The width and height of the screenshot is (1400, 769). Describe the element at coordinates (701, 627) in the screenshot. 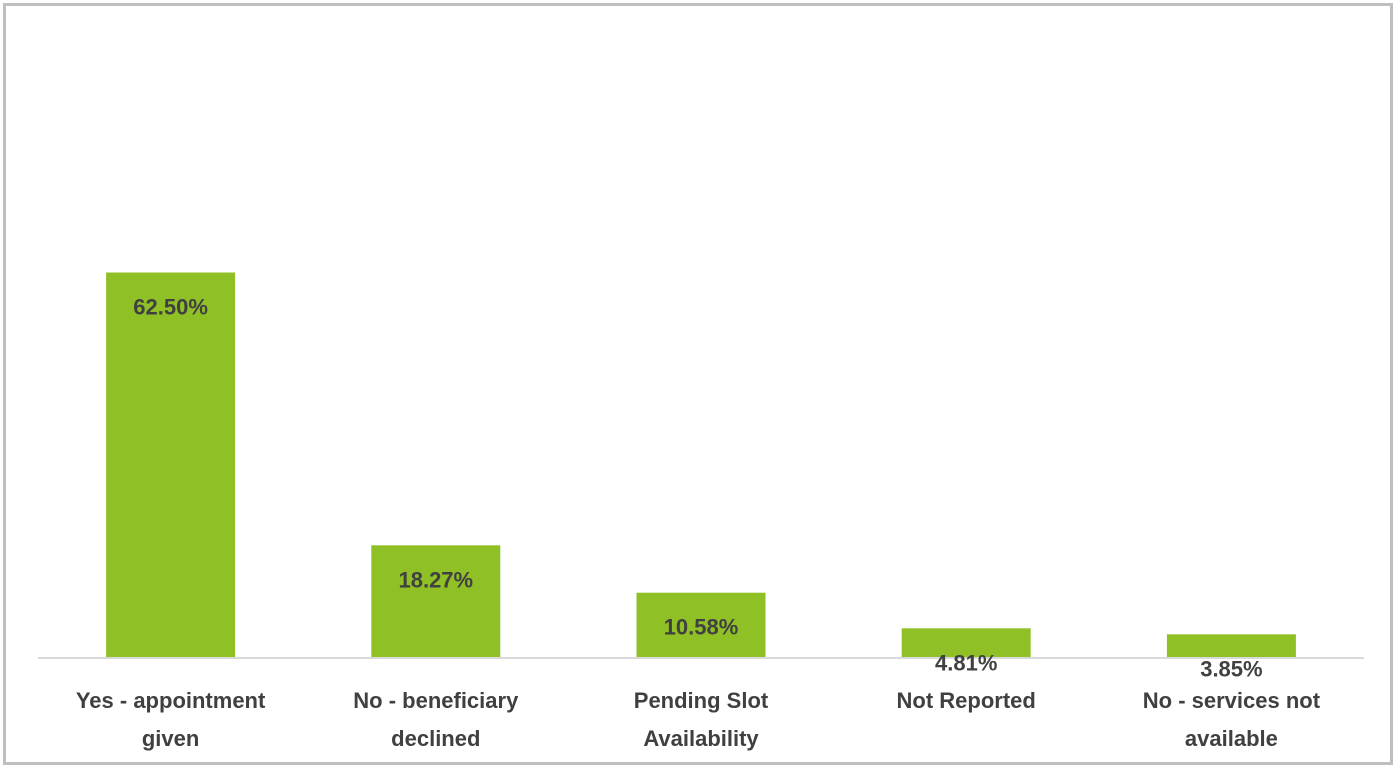

I see `data-label-2: 10.58%` at that location.